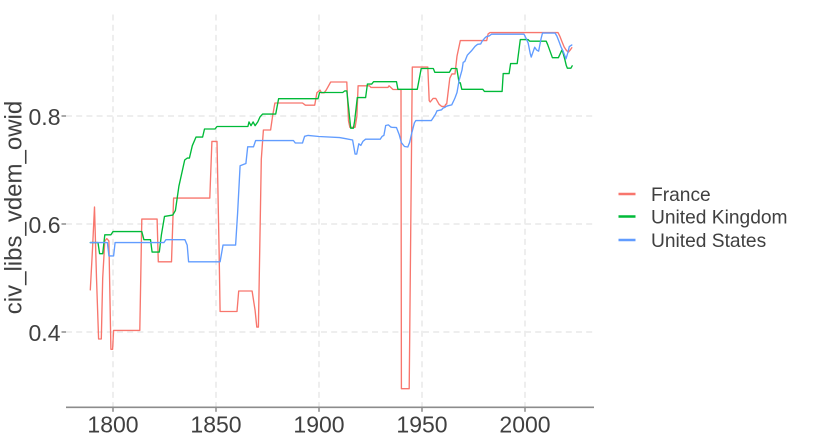  What do you see at coordinates (215, 424) in the screenshot?
I see `svg-text: 1850` at bounding box center [215, 424].